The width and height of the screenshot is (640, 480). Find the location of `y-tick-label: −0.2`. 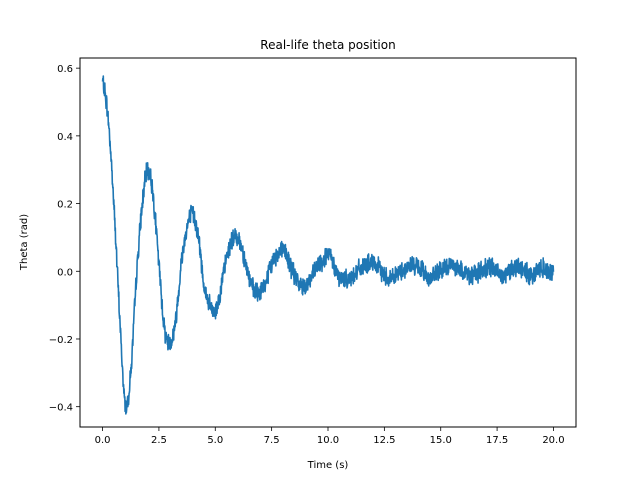

y-tick-label: −0.2 is located at coordinates (61, 340).